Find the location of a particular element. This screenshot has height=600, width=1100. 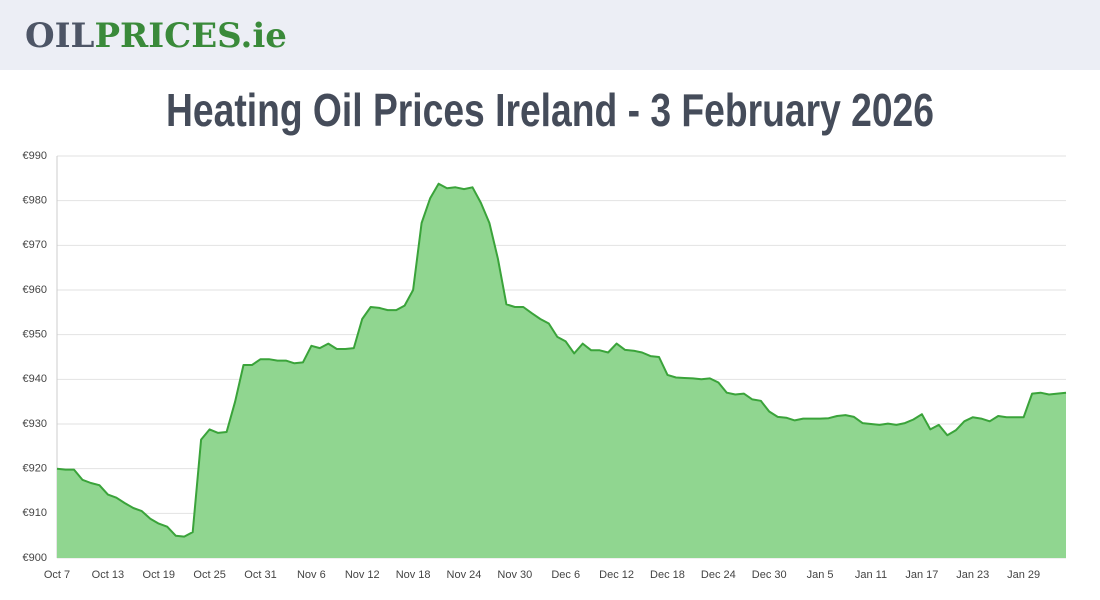

header-bar is located at coordinates (550, 35).